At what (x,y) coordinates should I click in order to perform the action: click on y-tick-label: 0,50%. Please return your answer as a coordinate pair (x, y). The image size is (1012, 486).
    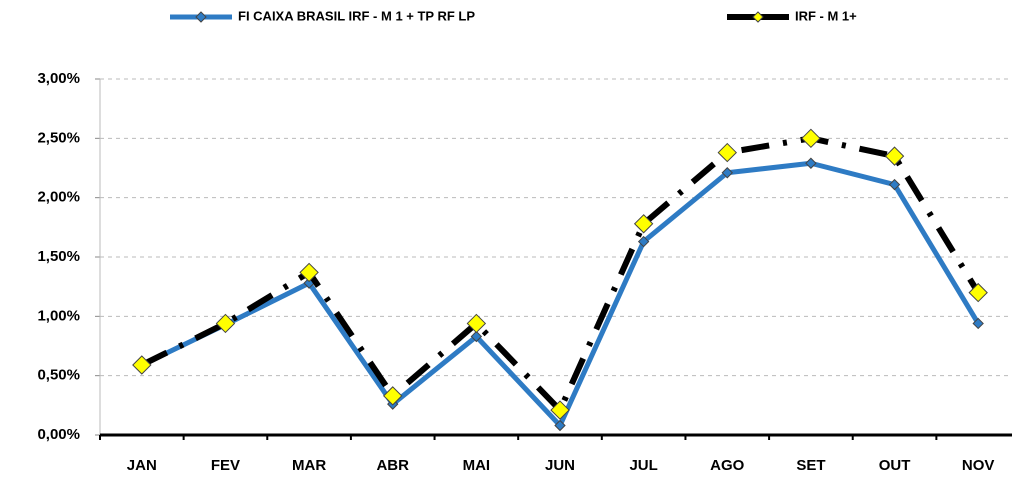
    Looking at the image, I should click on (58, 375).